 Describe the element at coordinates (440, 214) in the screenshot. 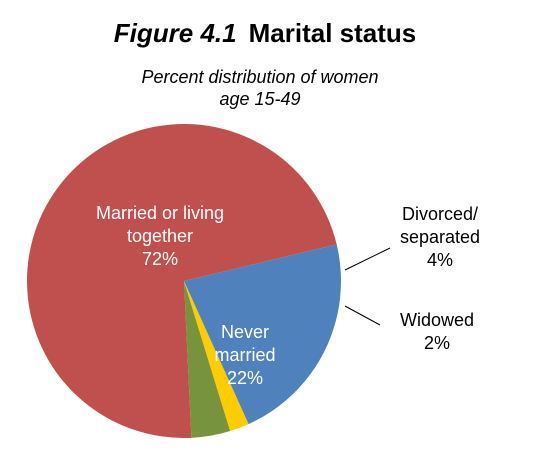

I see `slice-label-divorced: Divorced/` at that location.